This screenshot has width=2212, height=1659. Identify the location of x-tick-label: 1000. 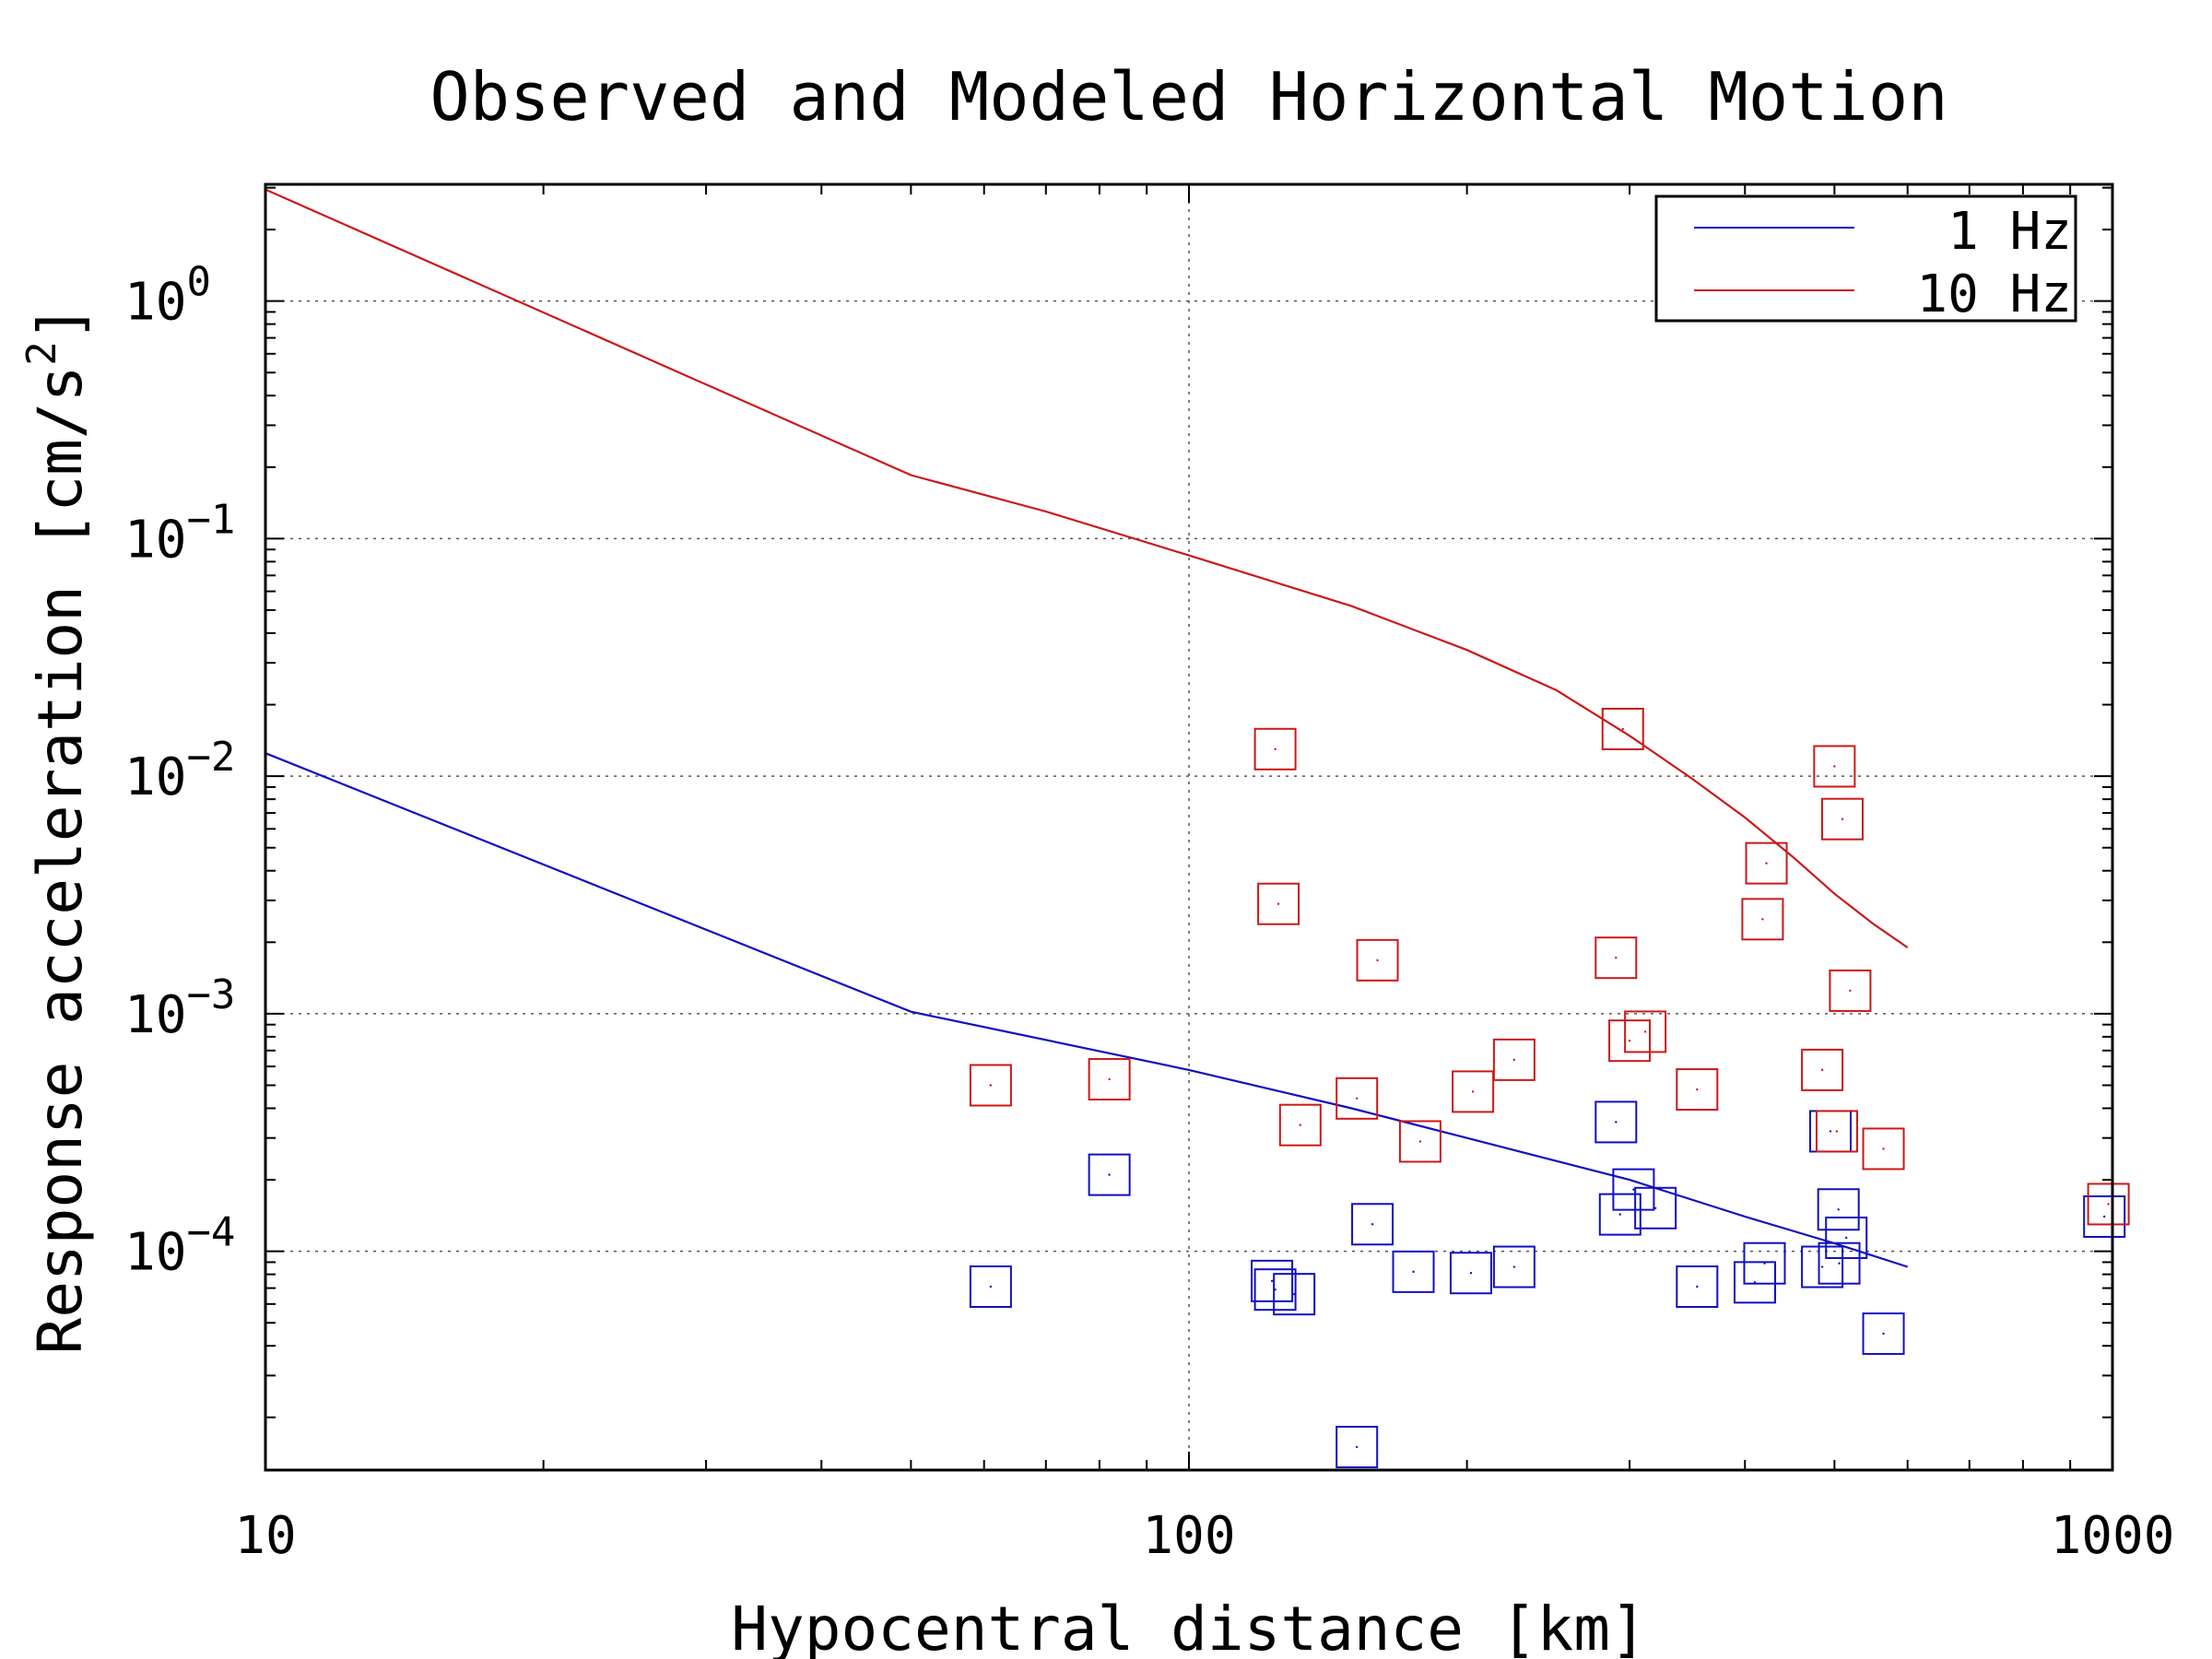
(2113, 1536).